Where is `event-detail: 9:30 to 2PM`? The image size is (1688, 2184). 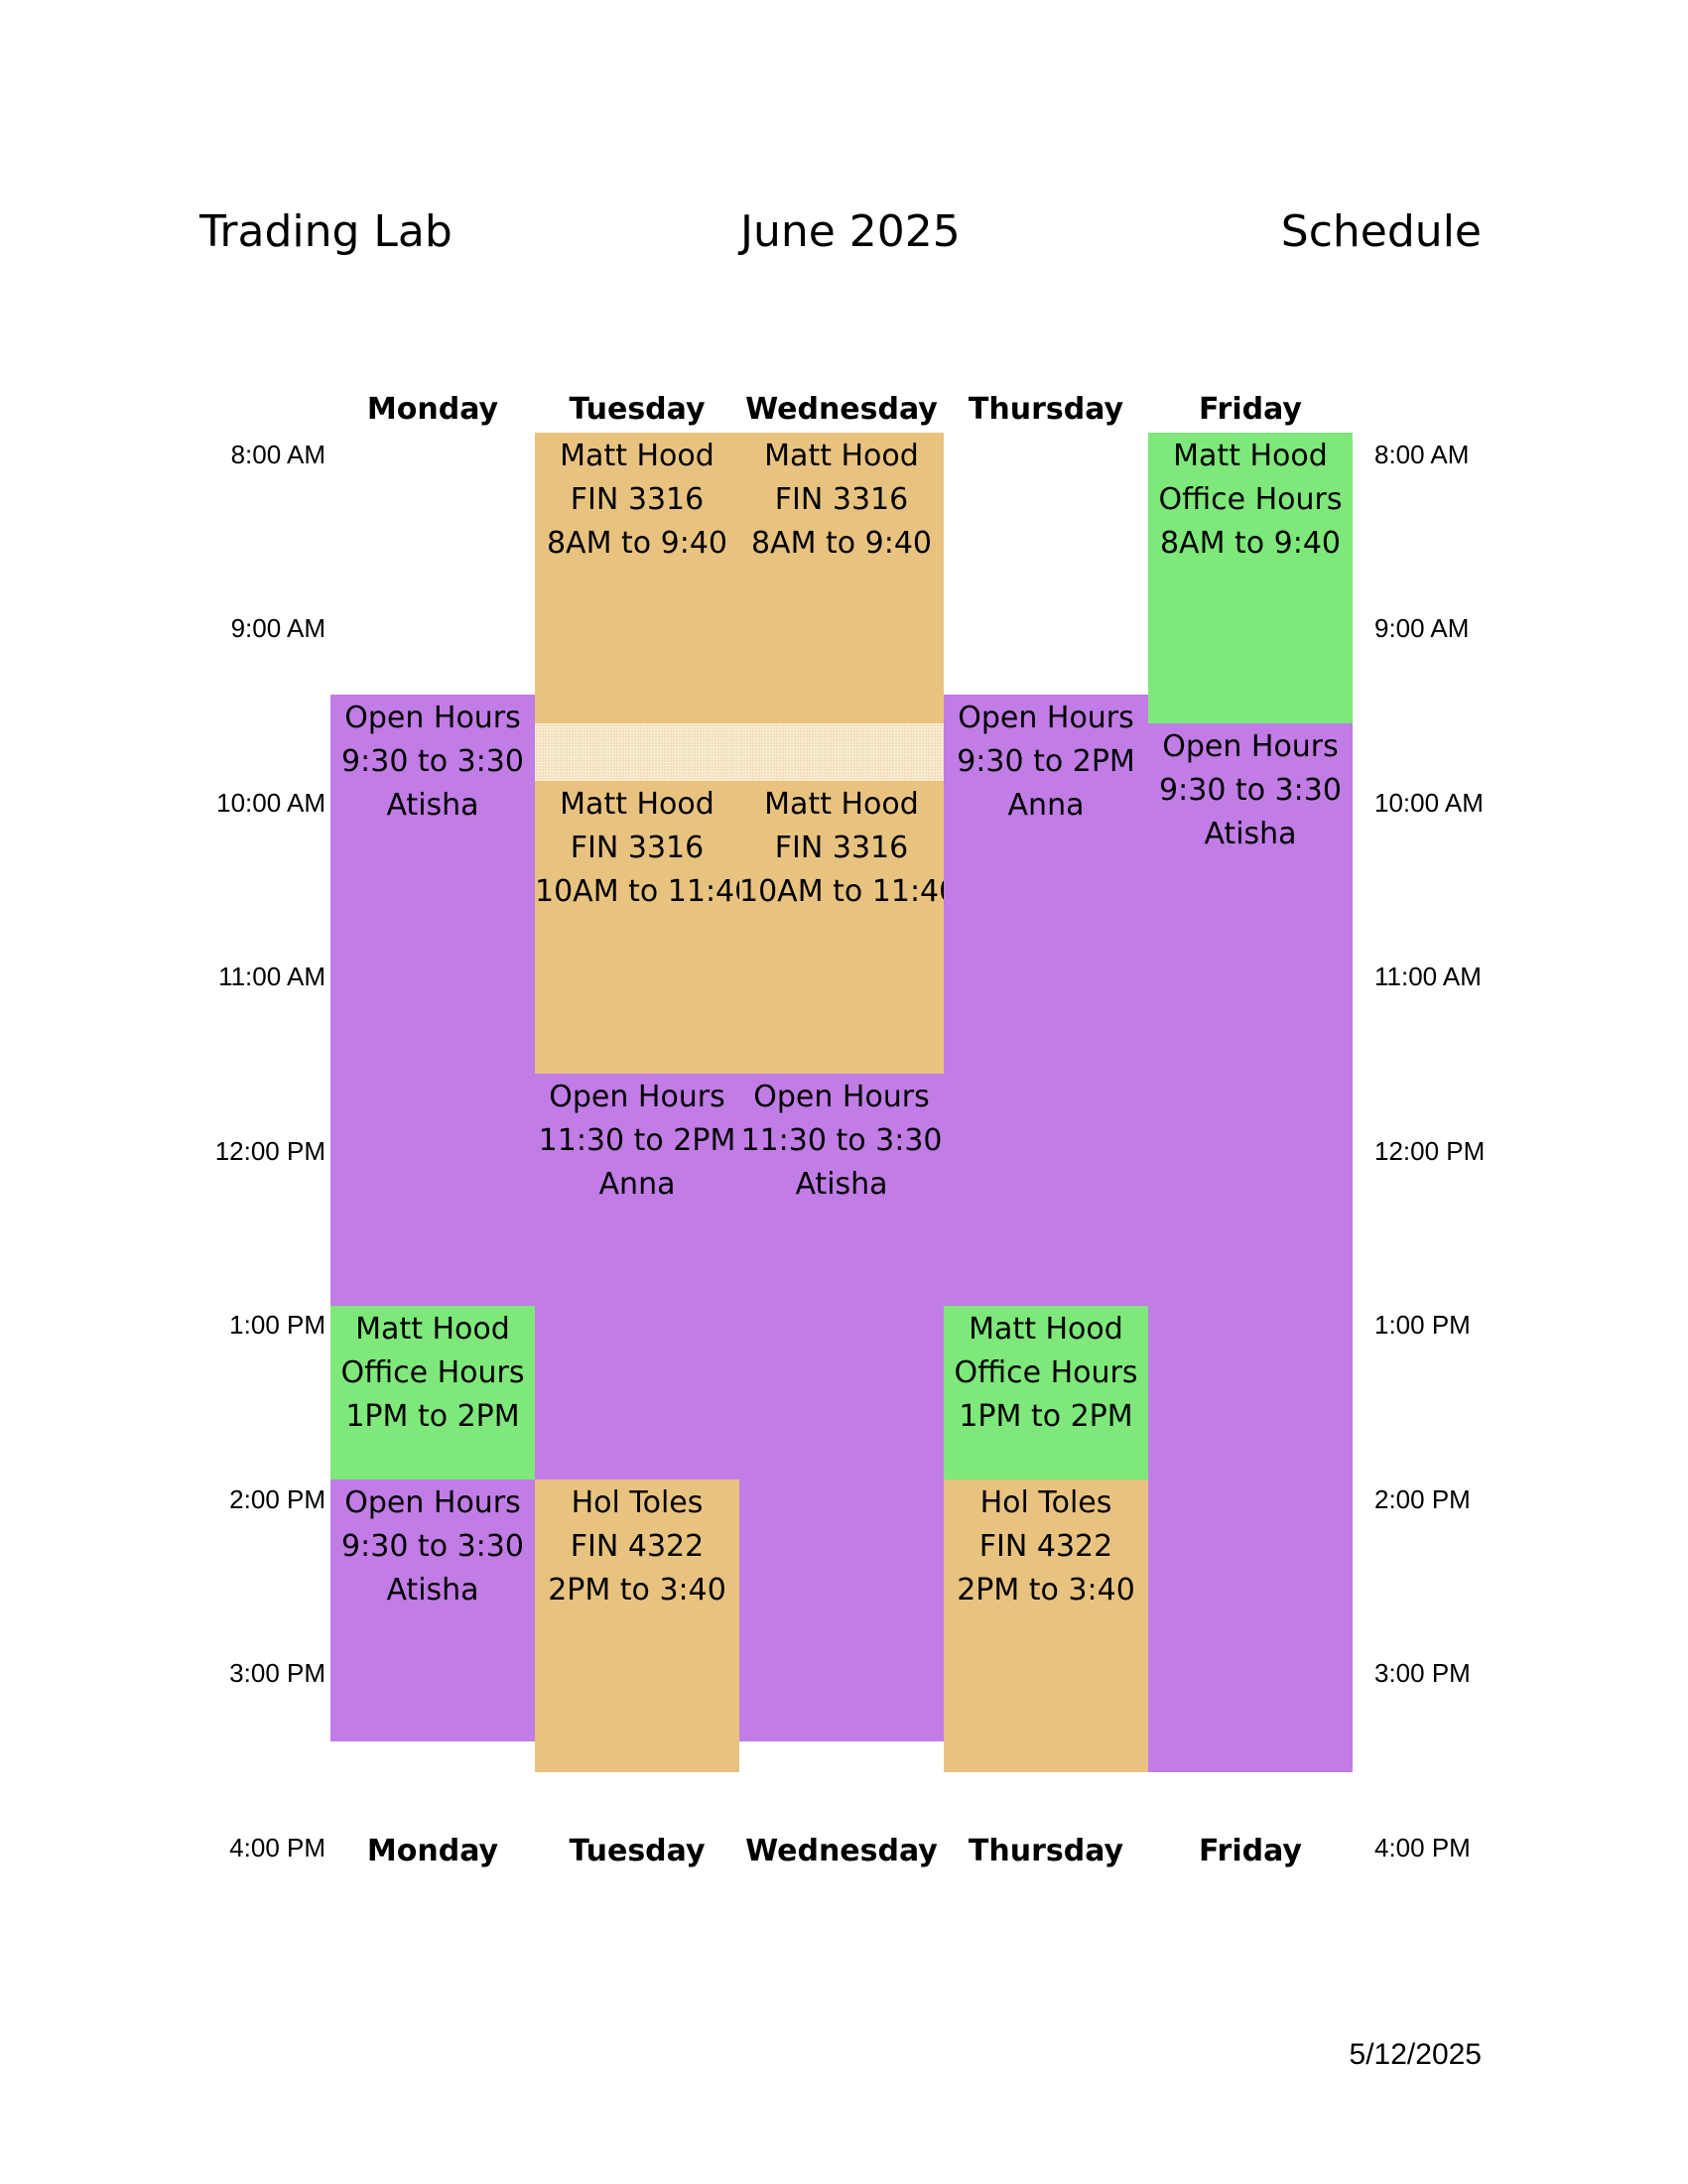 event-detail: 9:30 to 2PM is located at coordinates (1046, 761).